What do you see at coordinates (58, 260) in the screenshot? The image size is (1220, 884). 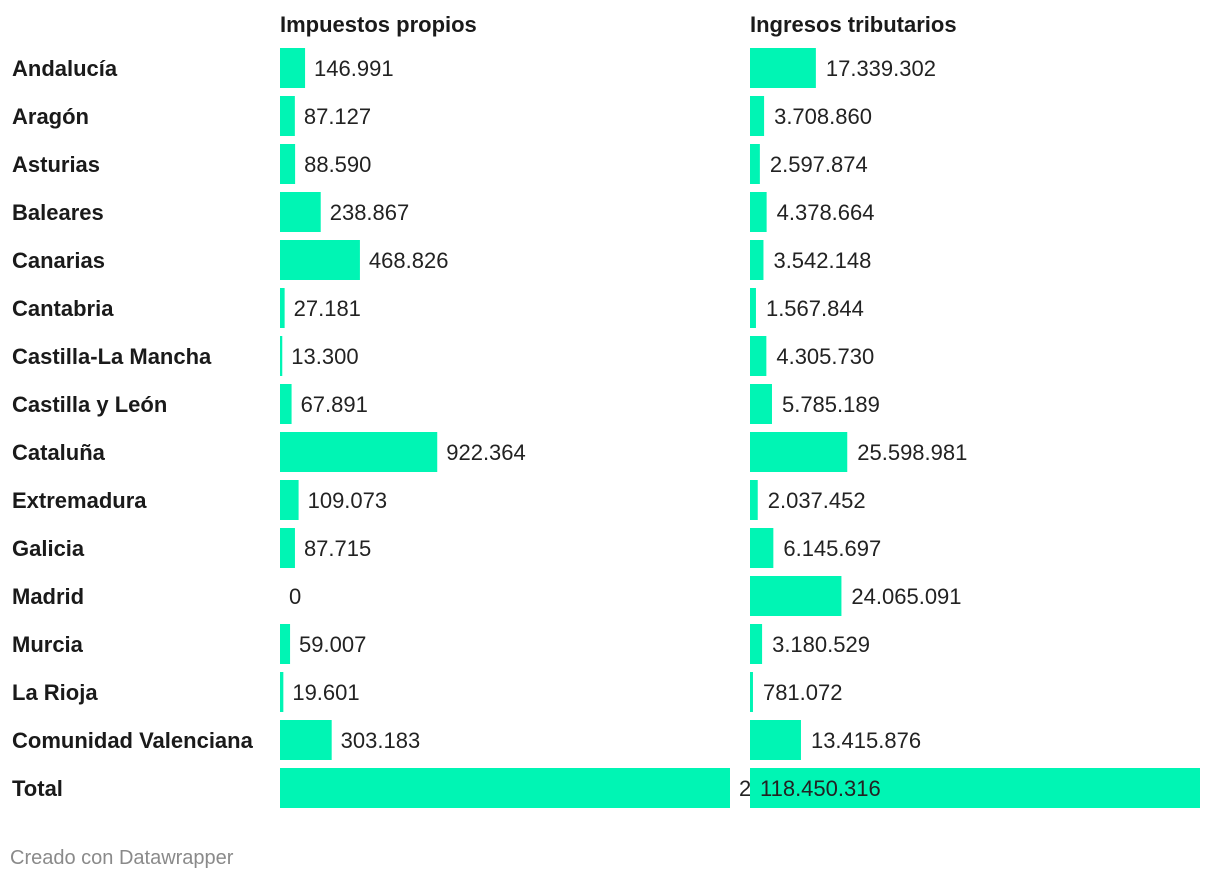 I see `row-label: Canarias` at bounding box center [58, 260].